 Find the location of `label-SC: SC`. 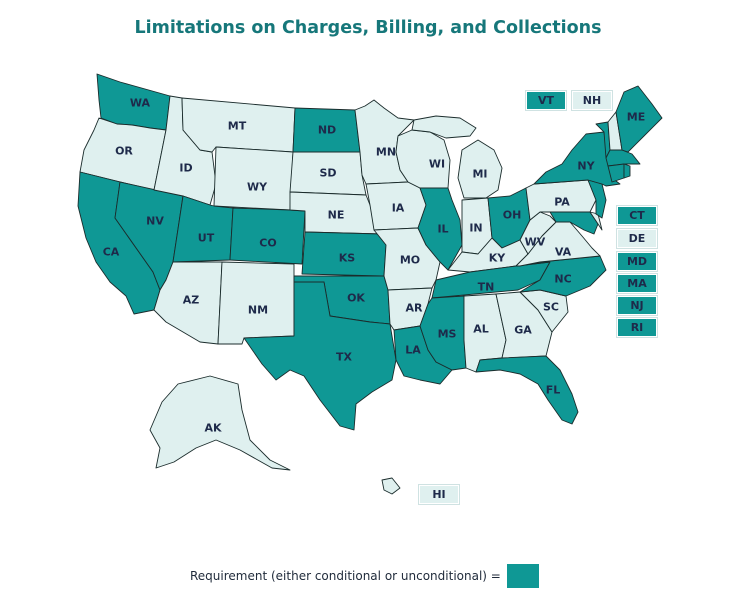

label-SC: SC is located at coordinates (551, 307).